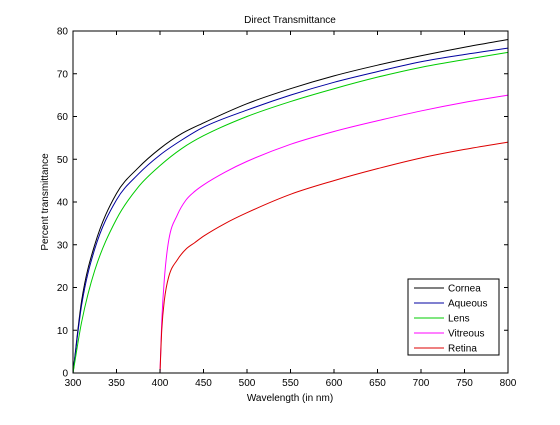  What do you see at coordinates (464, 383) in the screenshot?
I see `x-tick-label: 750` at bounding box center [464, 383].